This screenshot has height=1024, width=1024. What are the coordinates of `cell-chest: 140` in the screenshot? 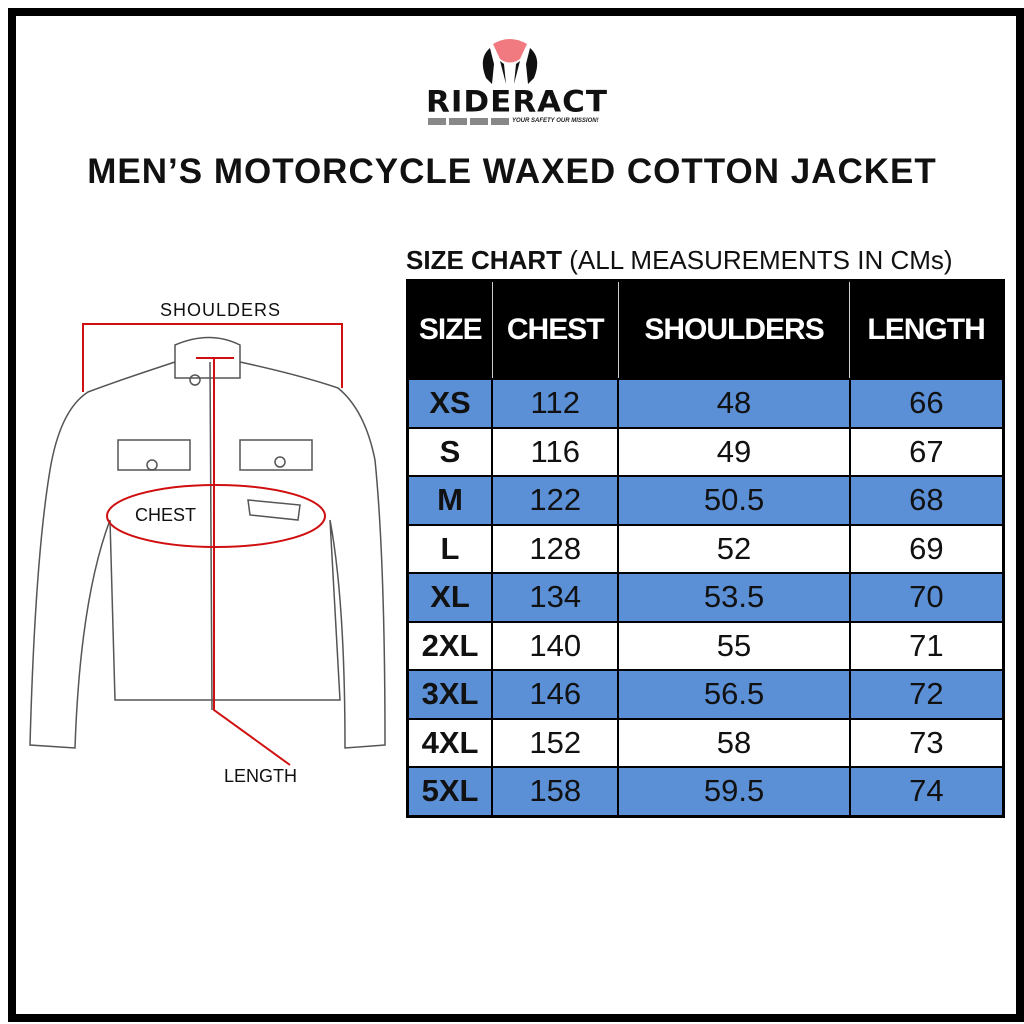 It's located at (555, 645).